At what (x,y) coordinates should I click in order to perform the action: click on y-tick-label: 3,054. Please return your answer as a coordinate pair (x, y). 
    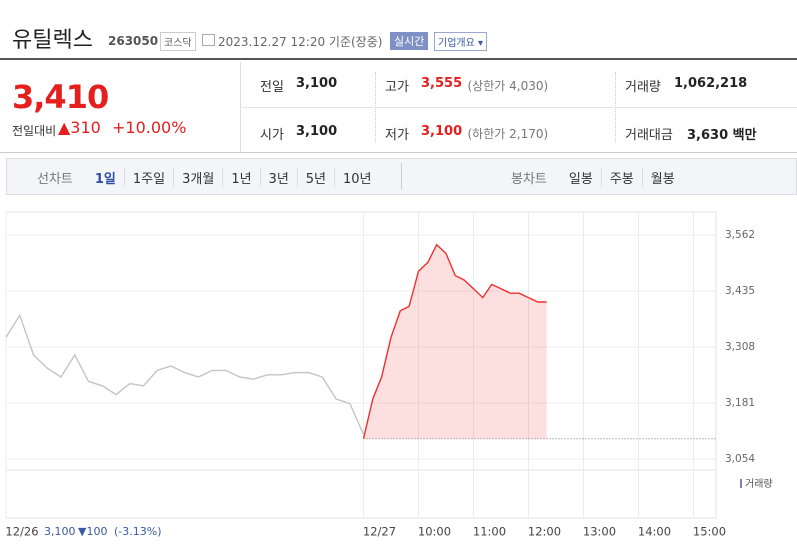
    Looking at the image, I should click on (740, 459).